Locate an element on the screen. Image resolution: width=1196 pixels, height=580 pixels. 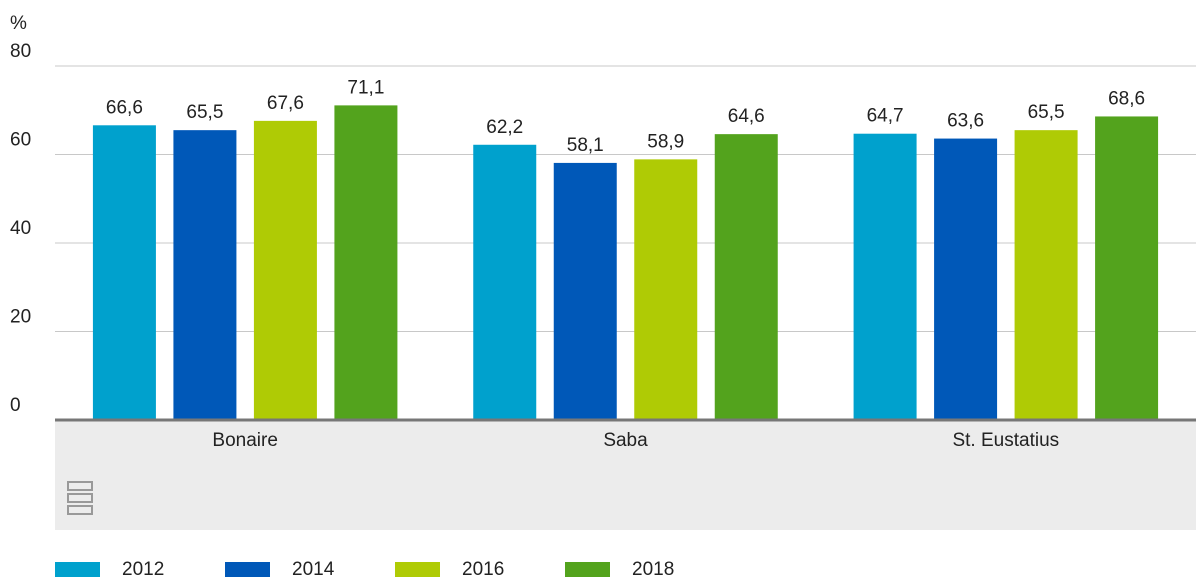
value-label: 68,6 is located at coordinates (1126, 98).